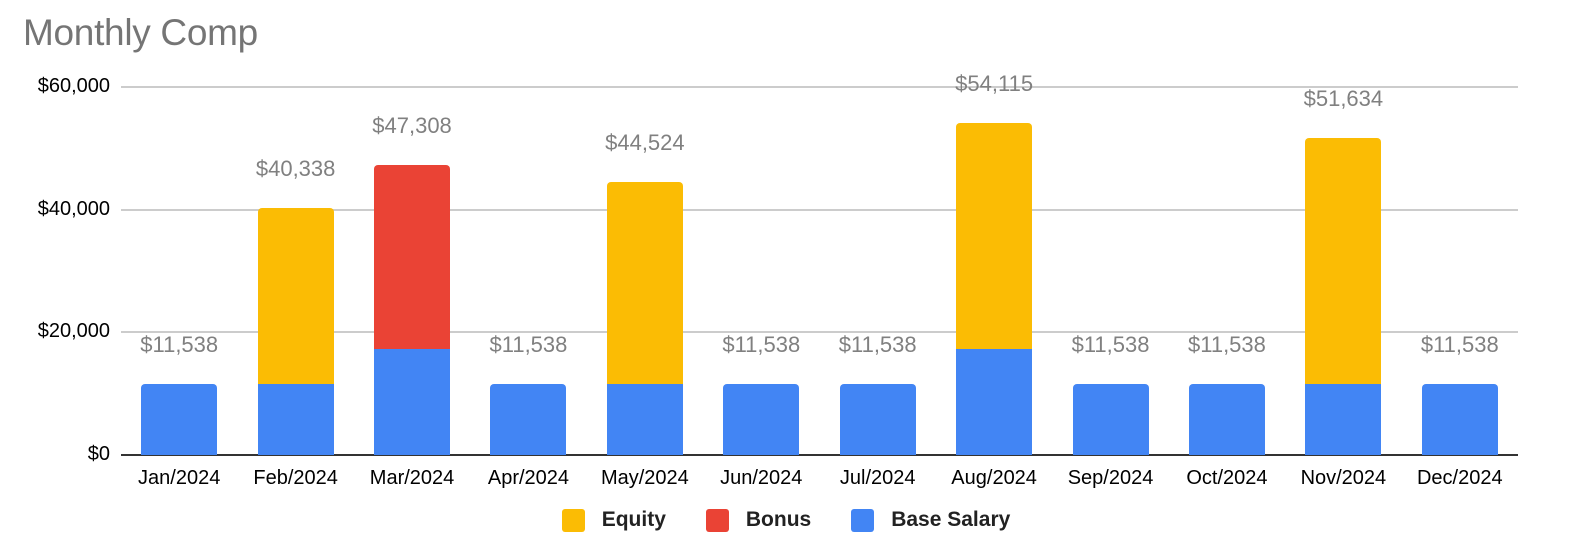 The image size is (1572, 554). Describe the element at coordinates (1110, 478) in the screenshot. I see `x-tick-label: Sep/2024` at that location.